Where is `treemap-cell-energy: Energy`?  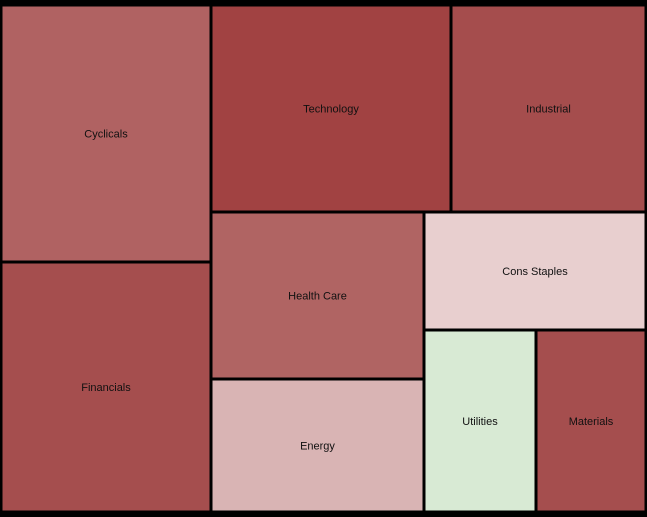
treemap-cell-energy: Energy is located at coordinates (317, 445).